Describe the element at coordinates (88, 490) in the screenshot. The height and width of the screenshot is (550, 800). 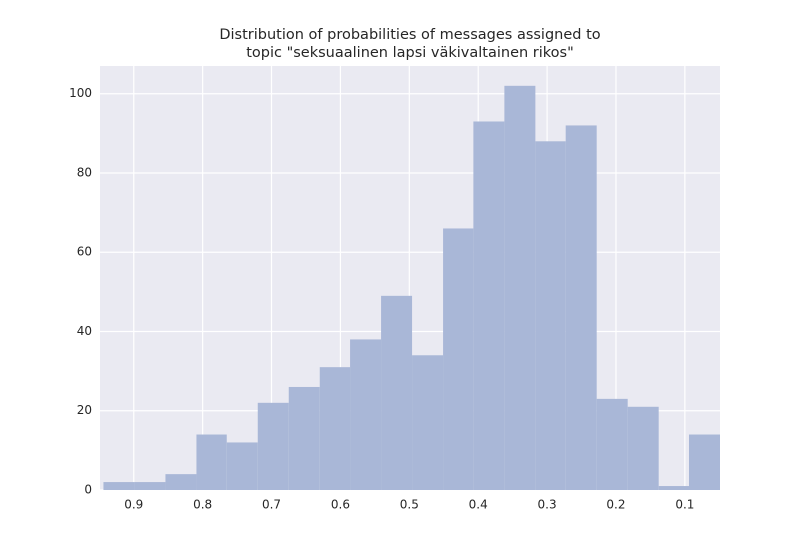
I see `y-tick-label: 0` at that location.